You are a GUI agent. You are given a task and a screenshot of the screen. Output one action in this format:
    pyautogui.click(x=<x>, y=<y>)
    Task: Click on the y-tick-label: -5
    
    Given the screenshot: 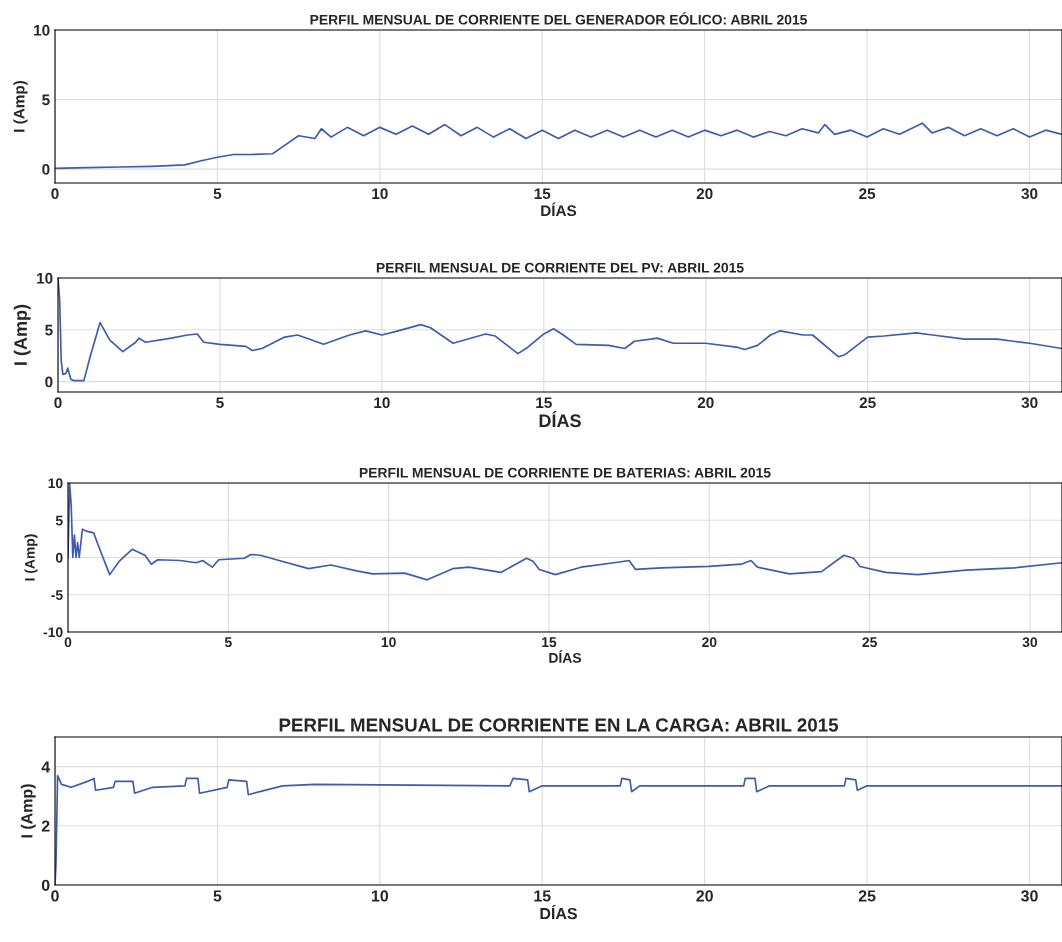 What is the action you would take?
    pyautogui.click(x=57, y=595)
    